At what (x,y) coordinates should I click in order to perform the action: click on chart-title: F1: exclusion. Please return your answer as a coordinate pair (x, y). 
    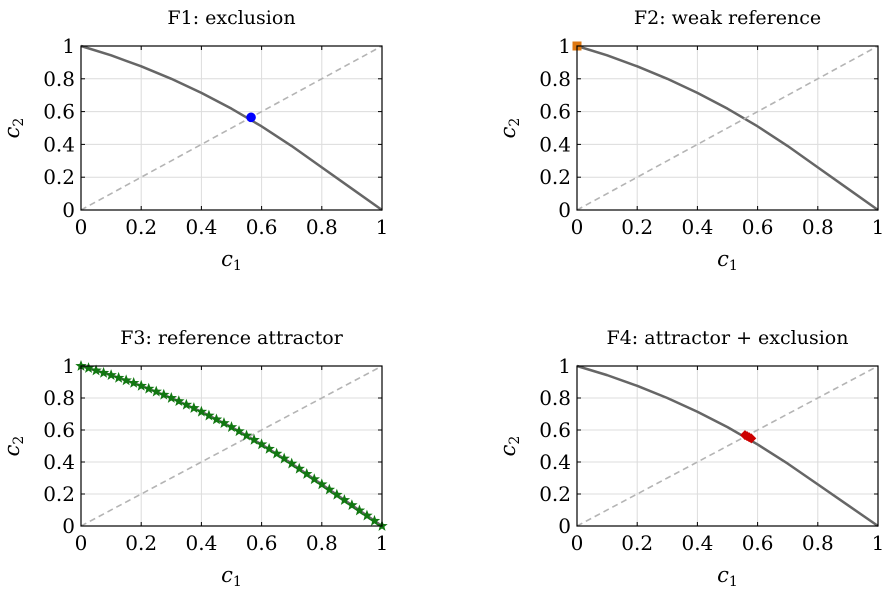
    Looking at the image, I should click on (231, 18).